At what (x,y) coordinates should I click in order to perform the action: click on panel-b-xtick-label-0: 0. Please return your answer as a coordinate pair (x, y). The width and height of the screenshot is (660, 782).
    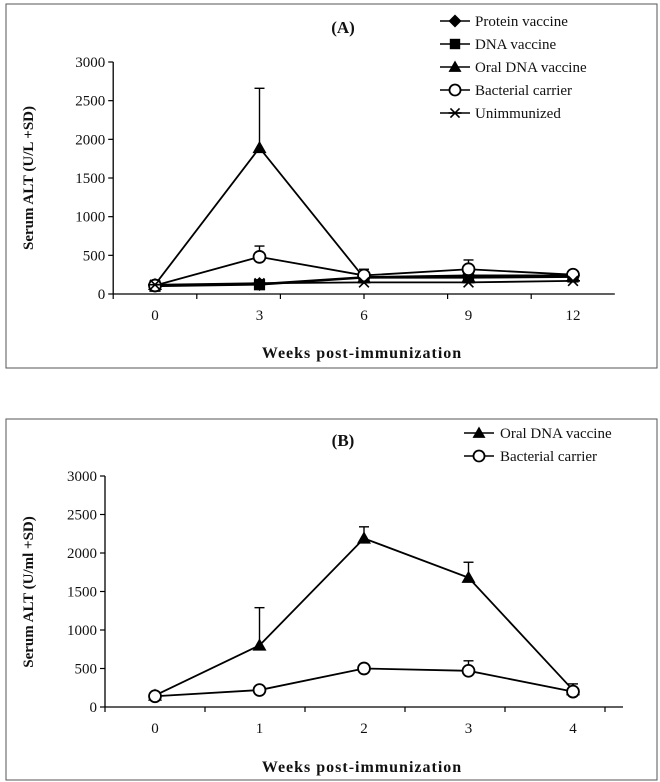
    Looking at the image, I should click on (155, 729).